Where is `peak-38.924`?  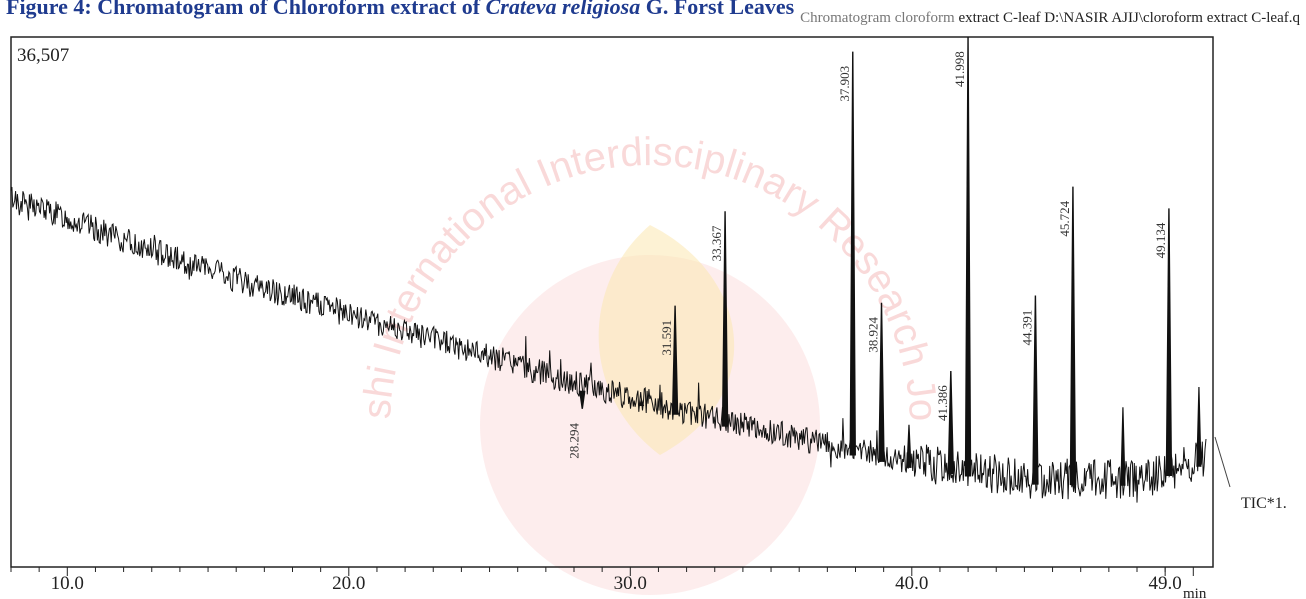 peak-38.924 is located at coordinates (881, 382).